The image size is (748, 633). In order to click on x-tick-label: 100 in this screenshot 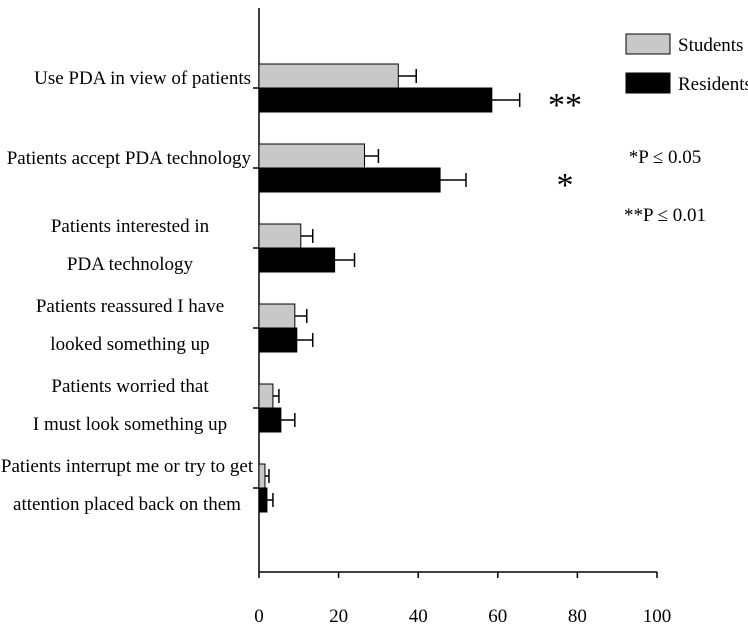, I will do `click(657, 616)`.